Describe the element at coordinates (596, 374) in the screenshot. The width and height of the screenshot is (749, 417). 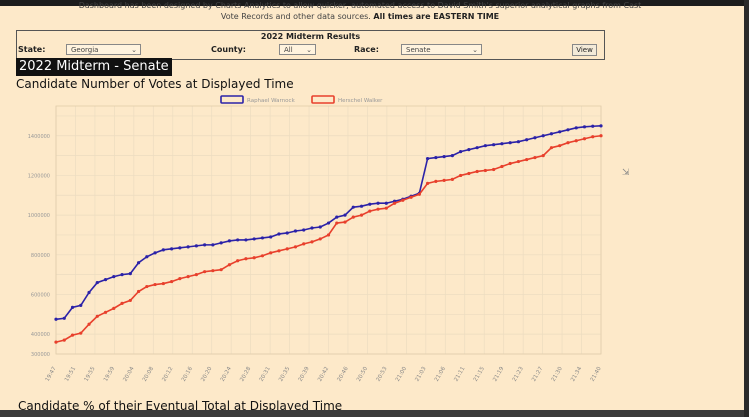
I see `x-tick-label: 21:40` at that location.